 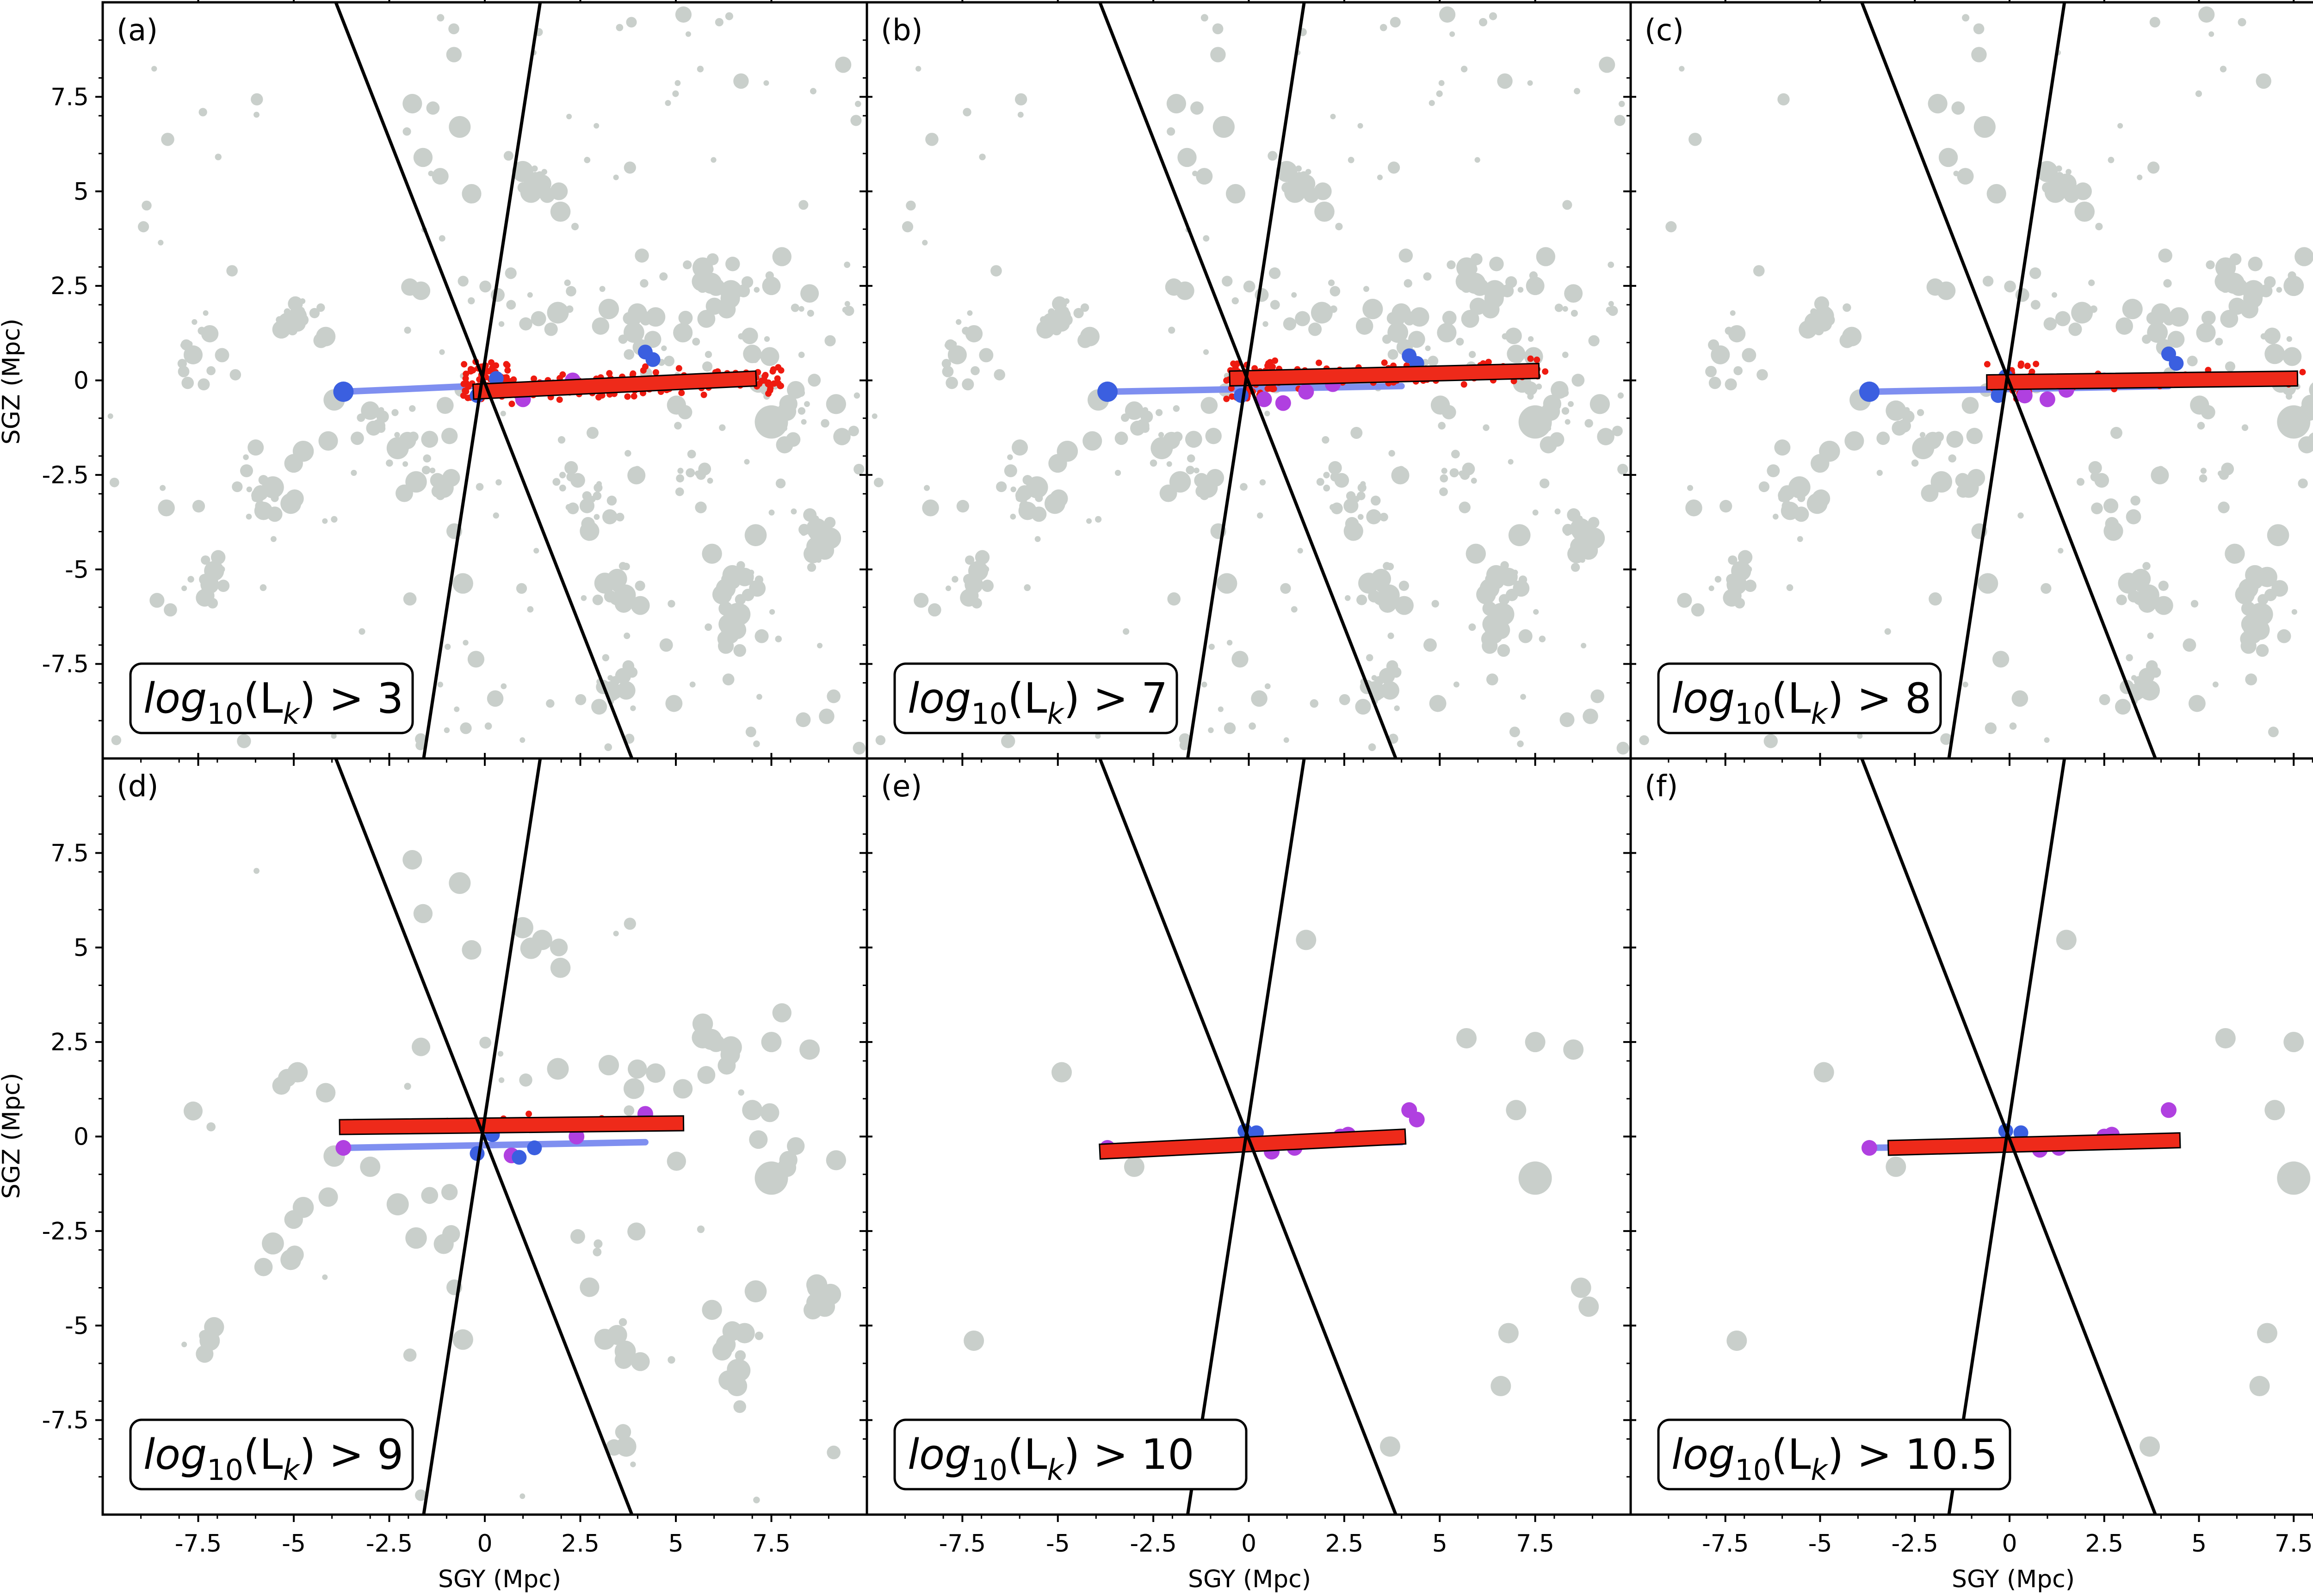 What do you see at coordinates (2008, 1136) in the screenshot?
I see `shallow-line` at bounding box center [2008, 1136].